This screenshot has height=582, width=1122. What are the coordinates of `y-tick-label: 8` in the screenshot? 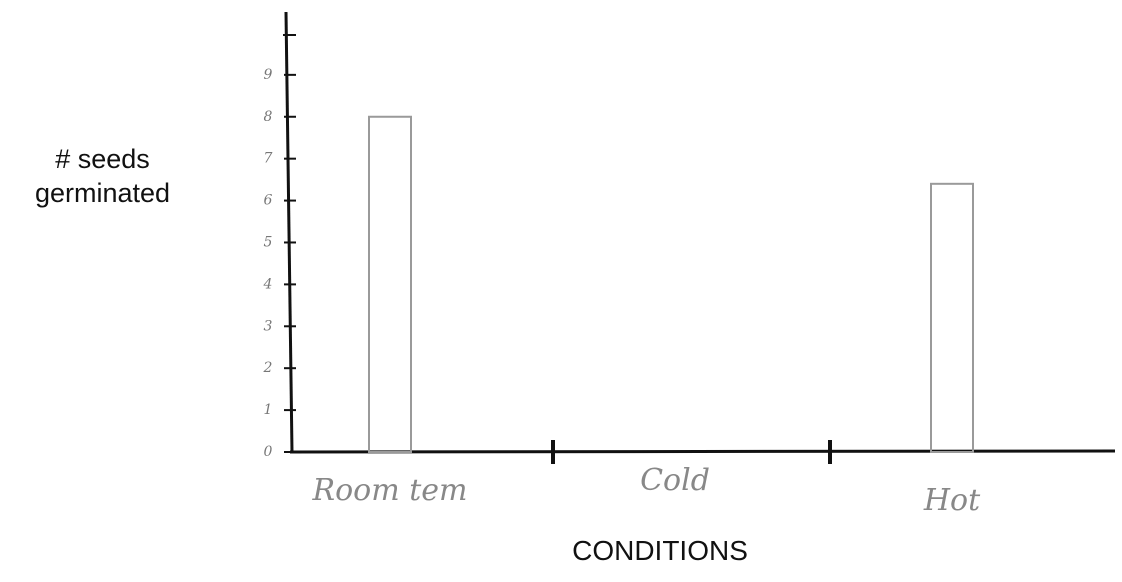 It's located at (268, 117).